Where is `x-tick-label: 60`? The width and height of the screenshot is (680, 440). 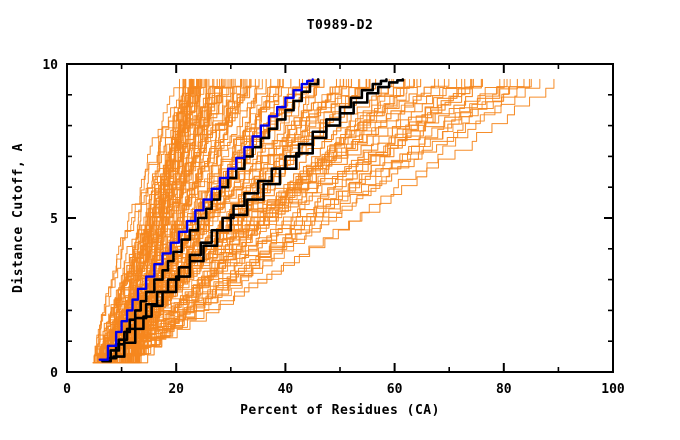
x-tick-label: 60 is located at coordinates (395, 389).